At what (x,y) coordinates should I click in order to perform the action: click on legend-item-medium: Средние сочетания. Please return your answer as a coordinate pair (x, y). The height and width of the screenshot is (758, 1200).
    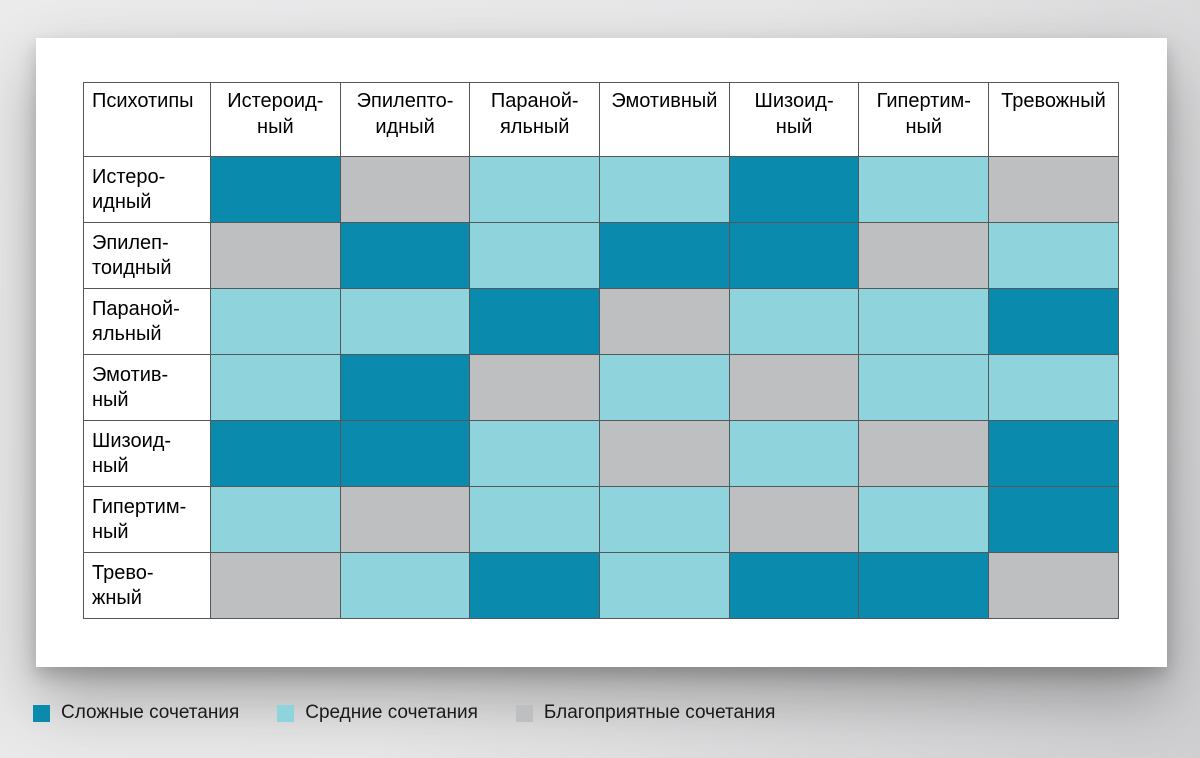
    Looking at the image, I should click on (377, 713).